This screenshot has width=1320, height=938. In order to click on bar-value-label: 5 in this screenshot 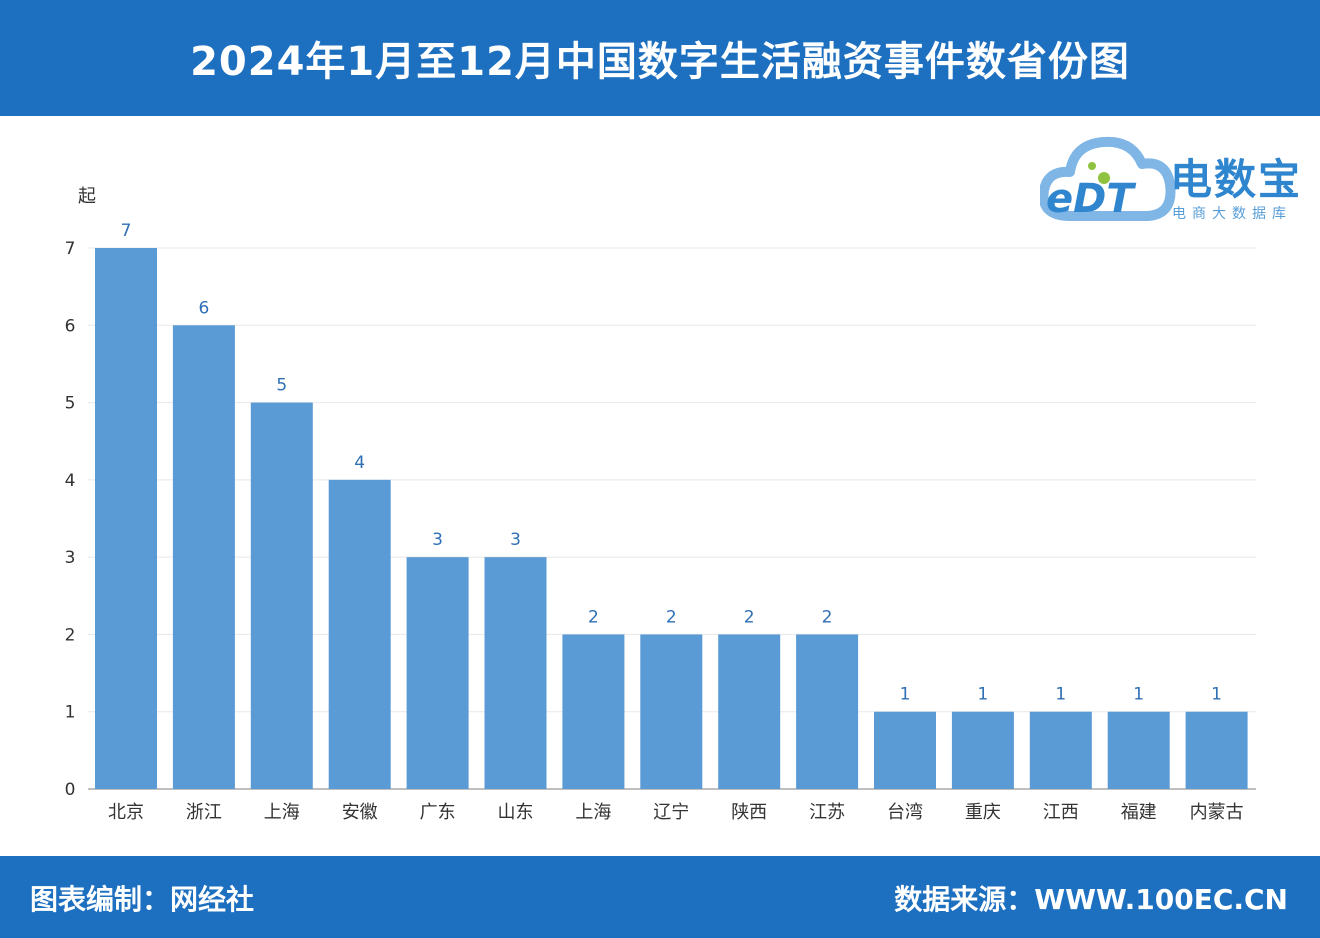, I will do `click(281, 386)`.